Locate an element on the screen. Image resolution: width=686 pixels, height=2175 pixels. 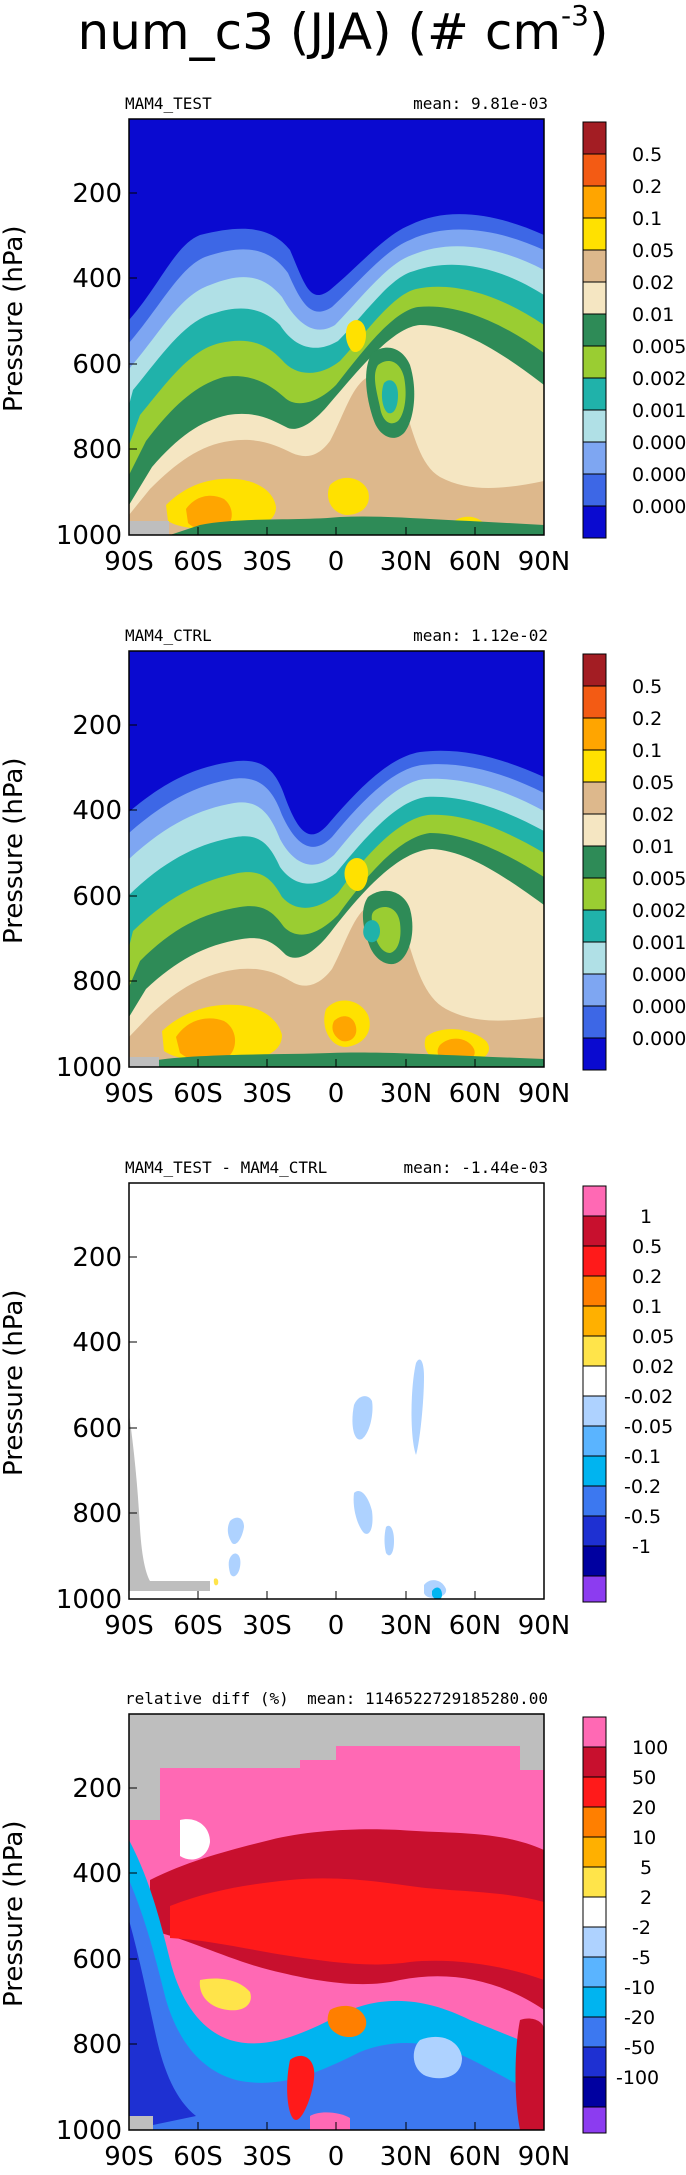
contour-band-neg-0.05-e is located at coordinates (363, 1512).